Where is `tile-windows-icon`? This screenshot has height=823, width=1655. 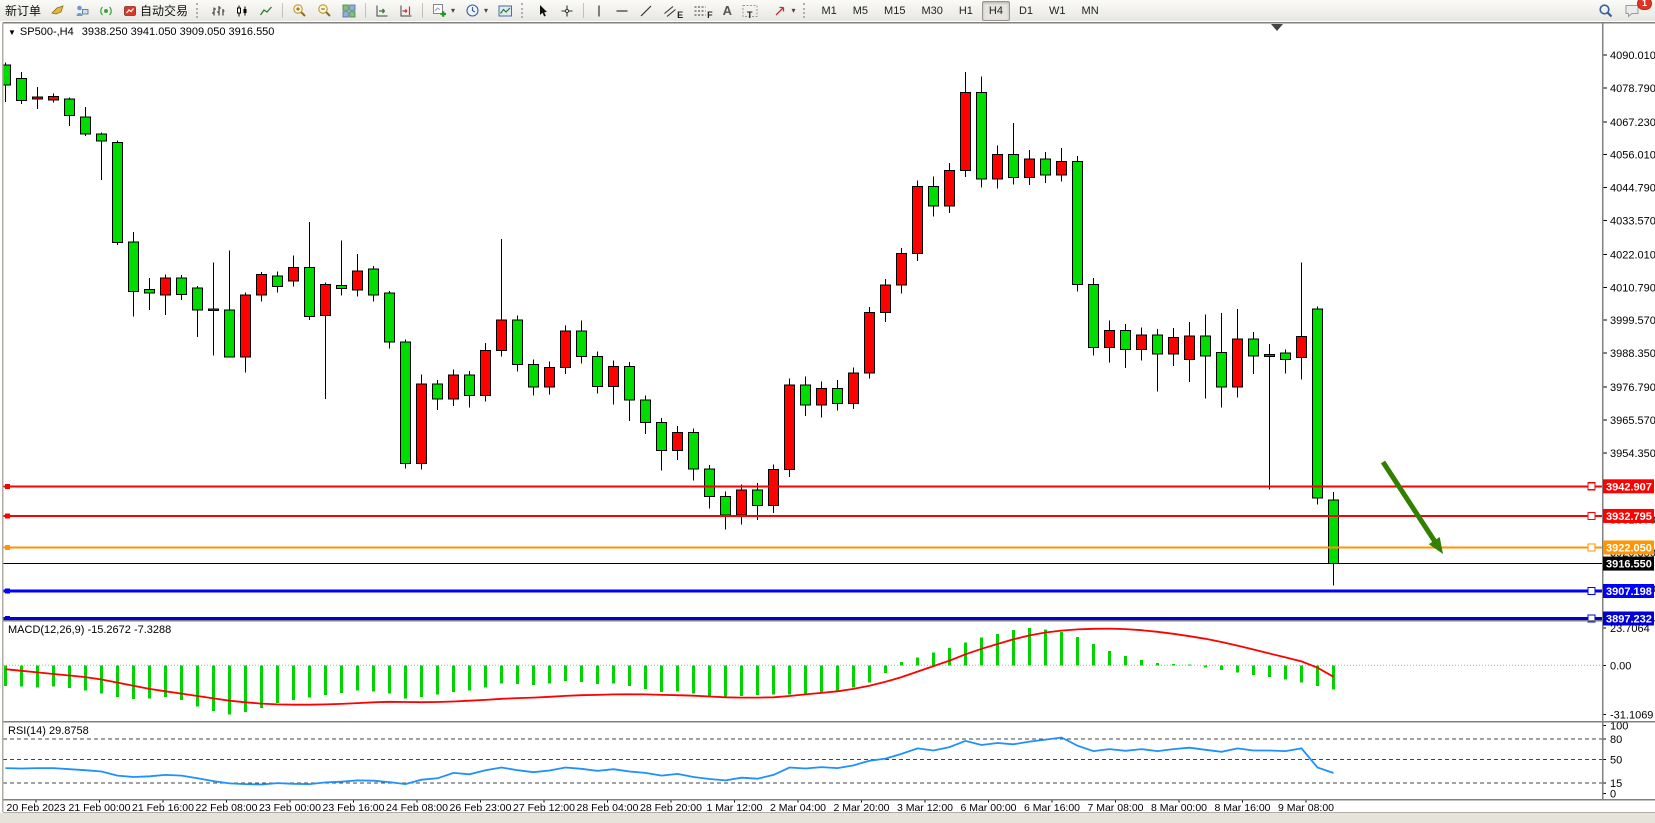
tile-windows-icon is located at coordinates (349, 10).